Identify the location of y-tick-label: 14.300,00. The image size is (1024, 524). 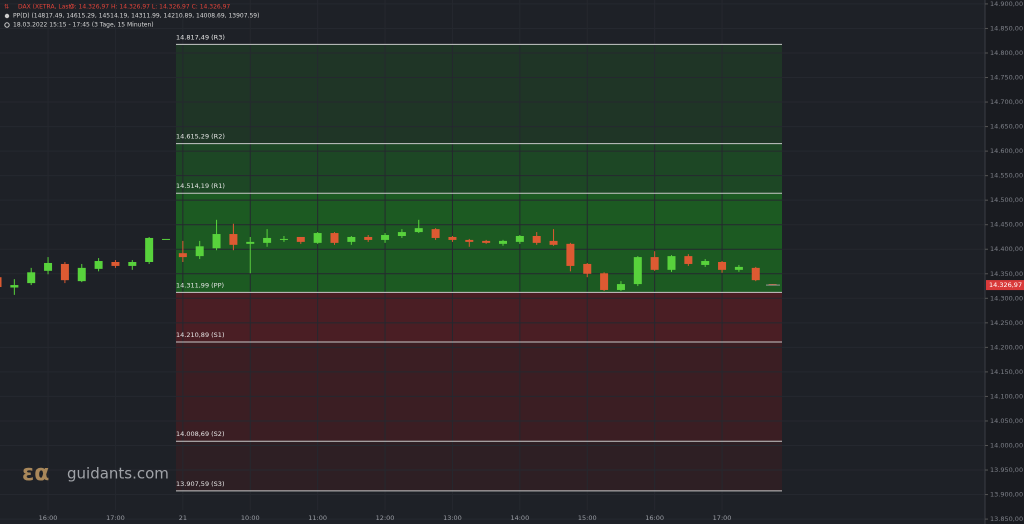
(1006, 298).